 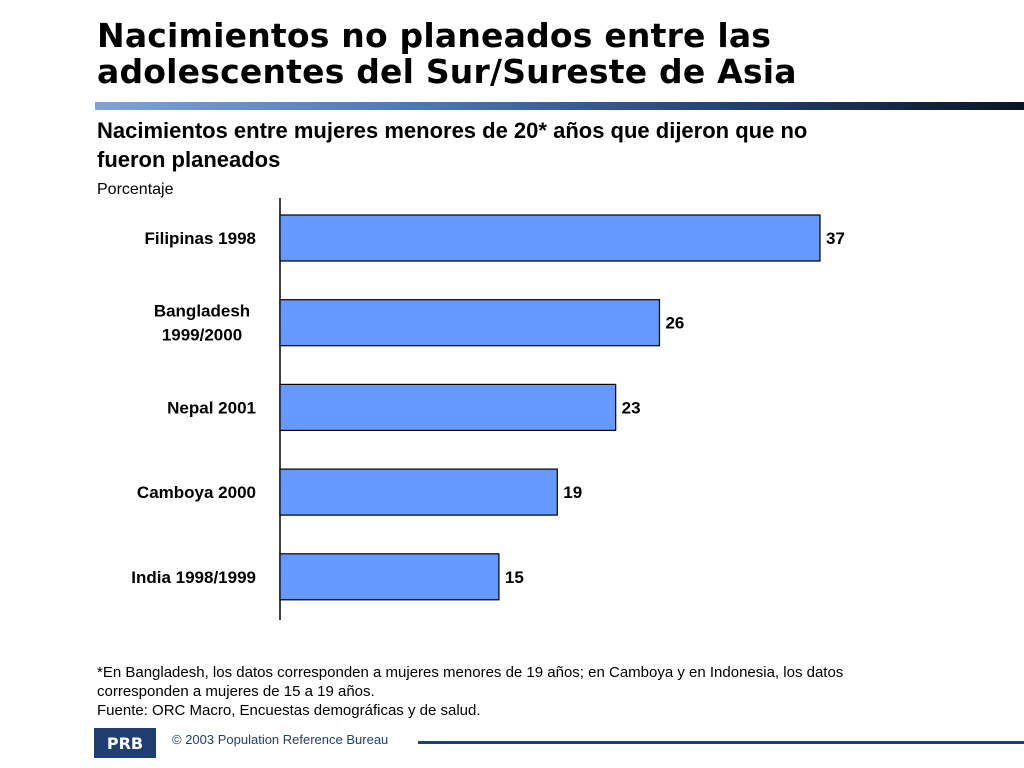 I want to click on category-label-1-line-0: Bangladesh, so click(x=202, y=311).